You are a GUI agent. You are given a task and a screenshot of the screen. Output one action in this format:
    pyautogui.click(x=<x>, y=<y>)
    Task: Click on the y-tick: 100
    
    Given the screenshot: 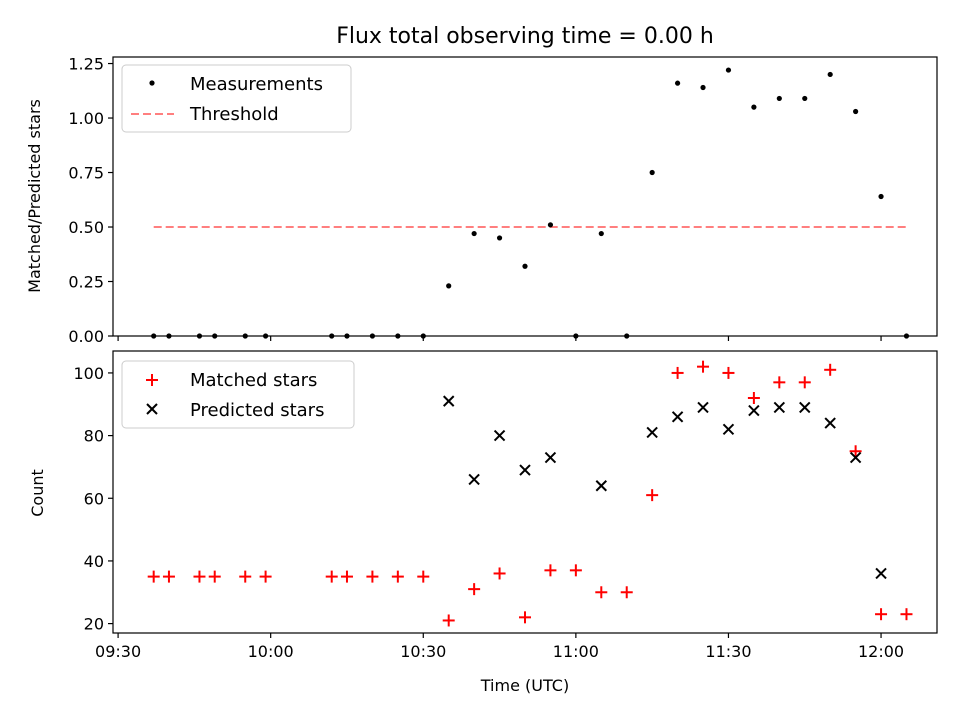 What is the action you would take?
    pyautogui.click(x=93, y=373)
    